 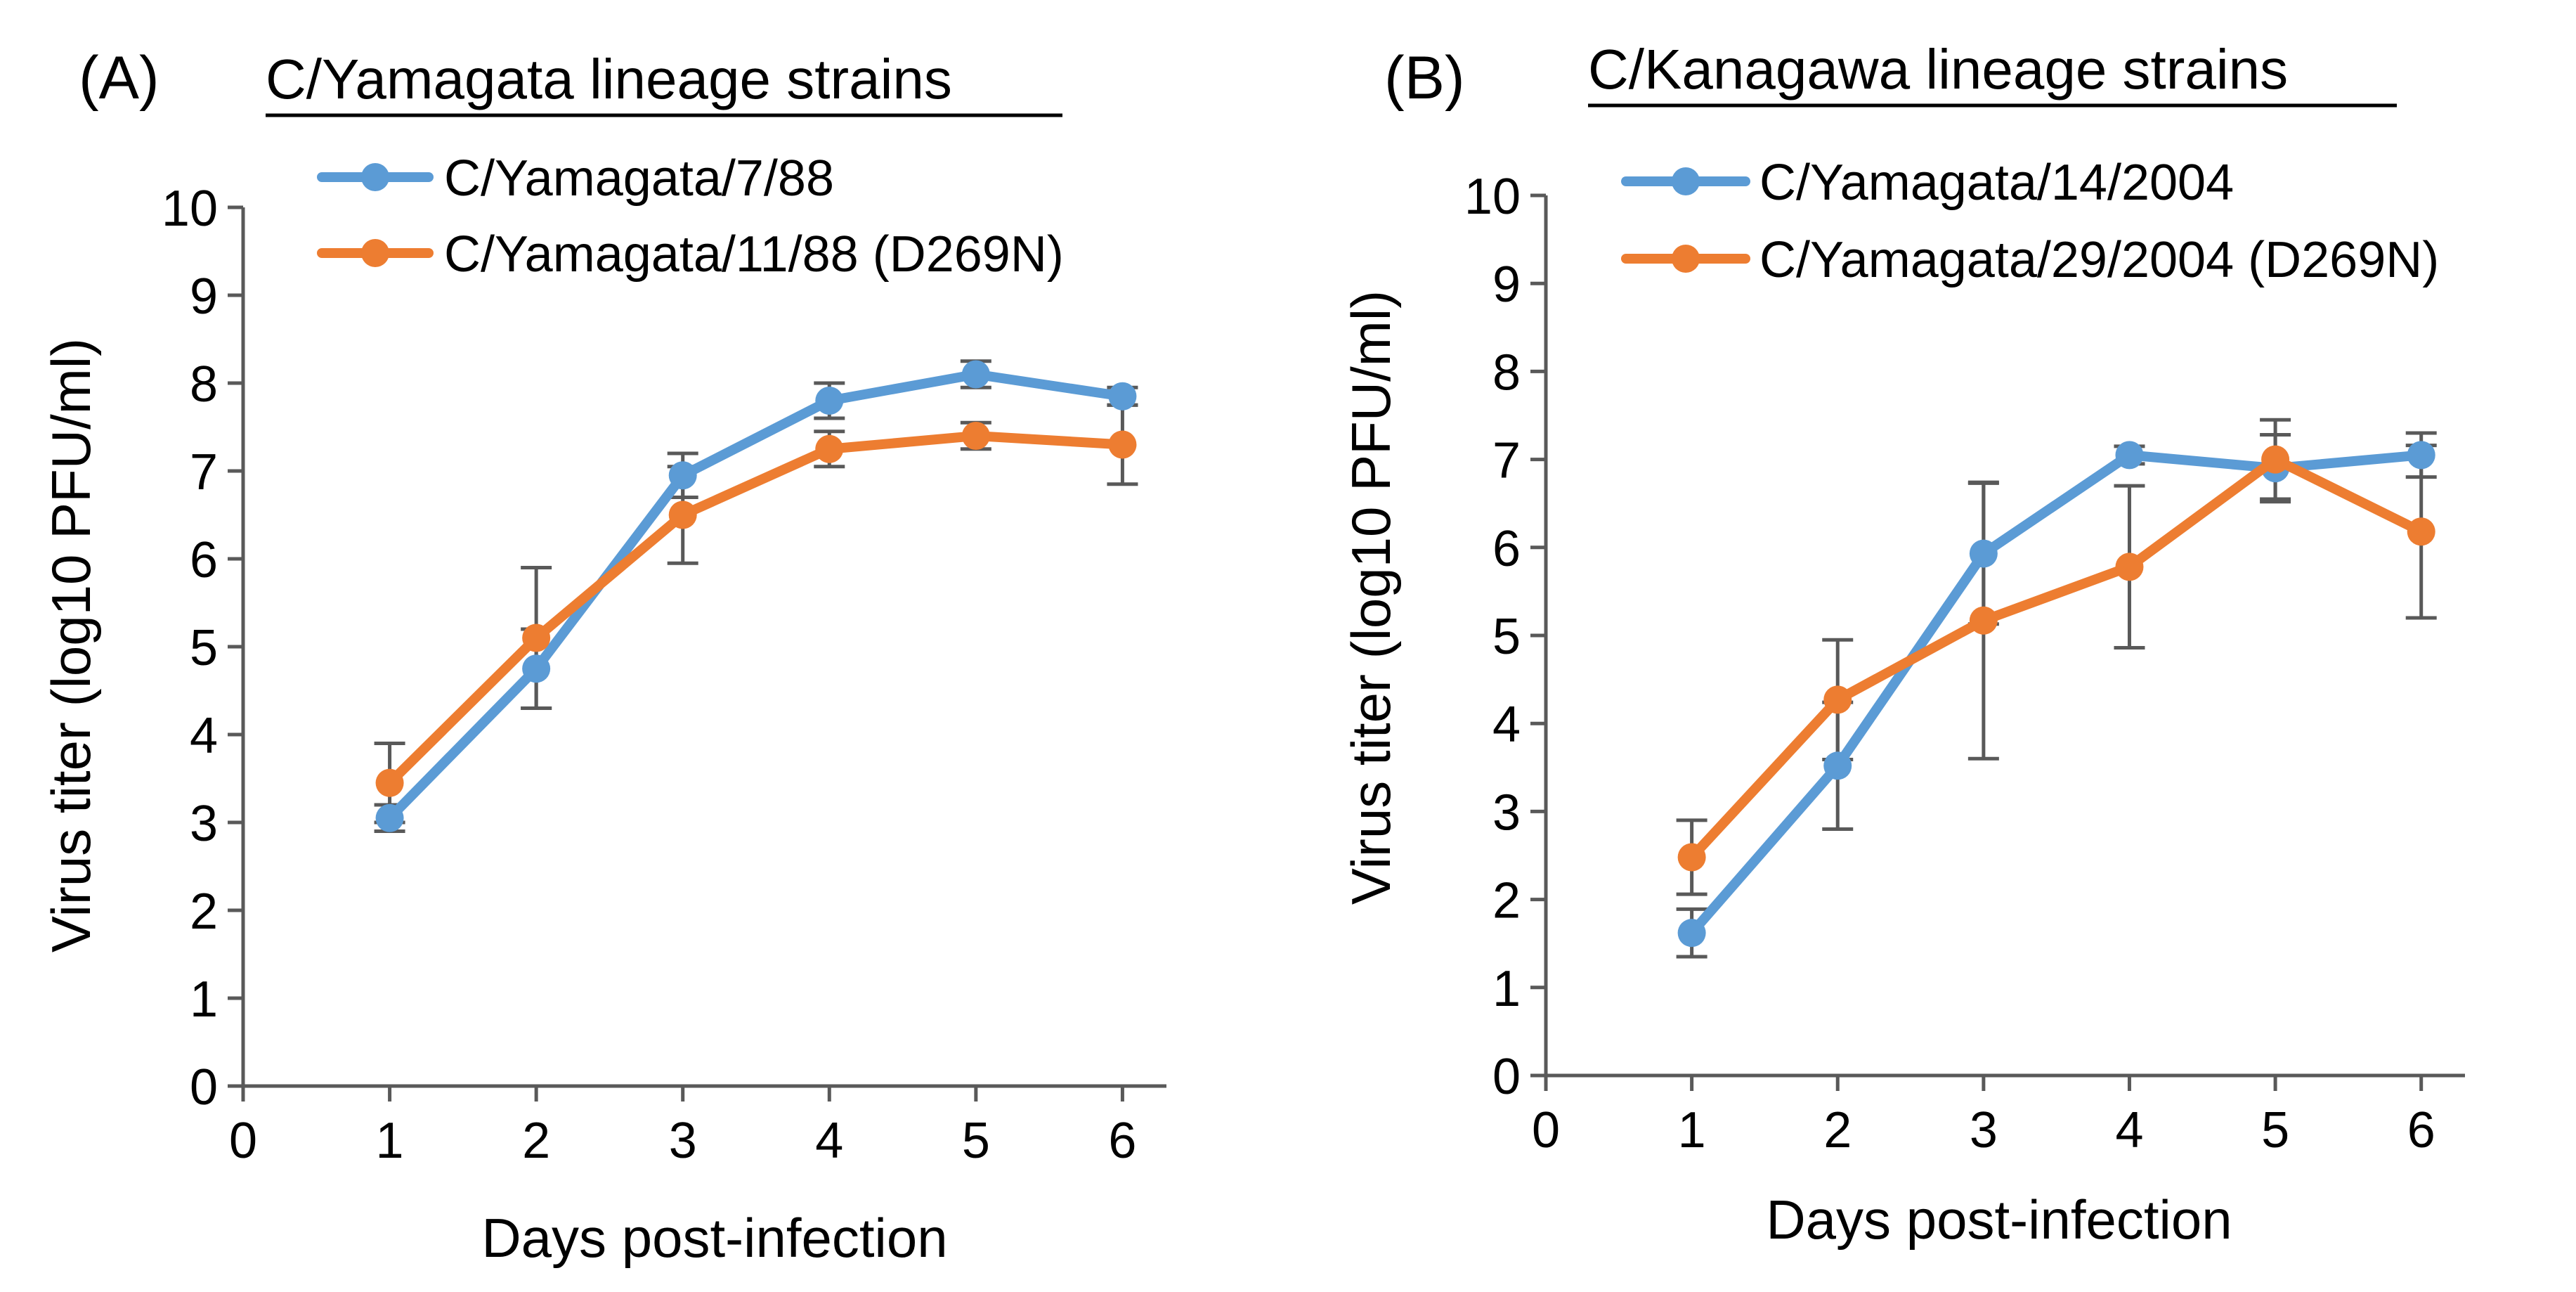 I want to click on legend-label: C/Yamagata/11/88 (D269N), so click(x=754, y=254).